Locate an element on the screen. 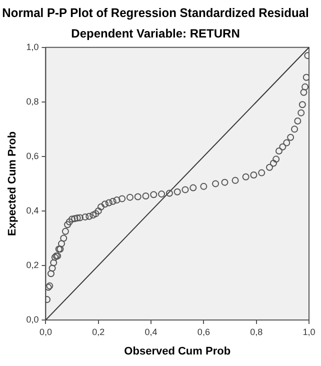 This screenshot has height=366, width=321. x-tick-label: 1,0 is located at coordinates (309, 331).